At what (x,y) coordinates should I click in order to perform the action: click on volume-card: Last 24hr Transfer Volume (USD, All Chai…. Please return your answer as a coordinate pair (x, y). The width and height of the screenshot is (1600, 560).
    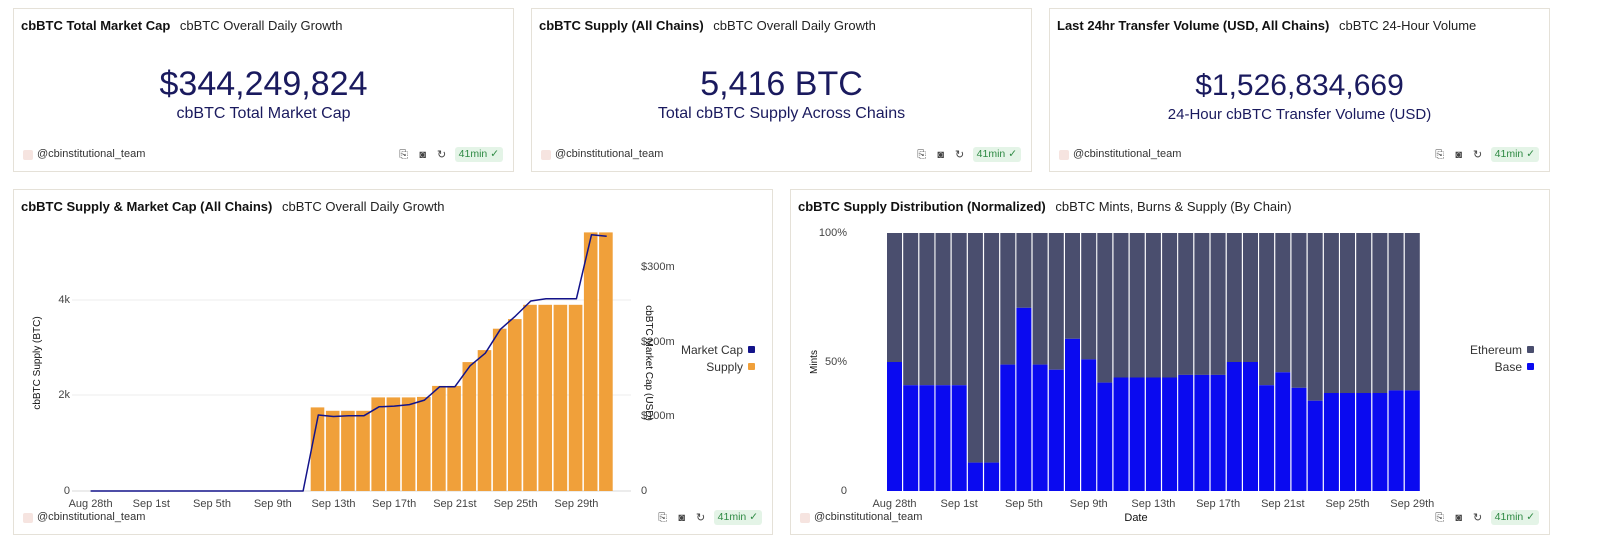
    Looking at the image, I should click on (1299, 90).